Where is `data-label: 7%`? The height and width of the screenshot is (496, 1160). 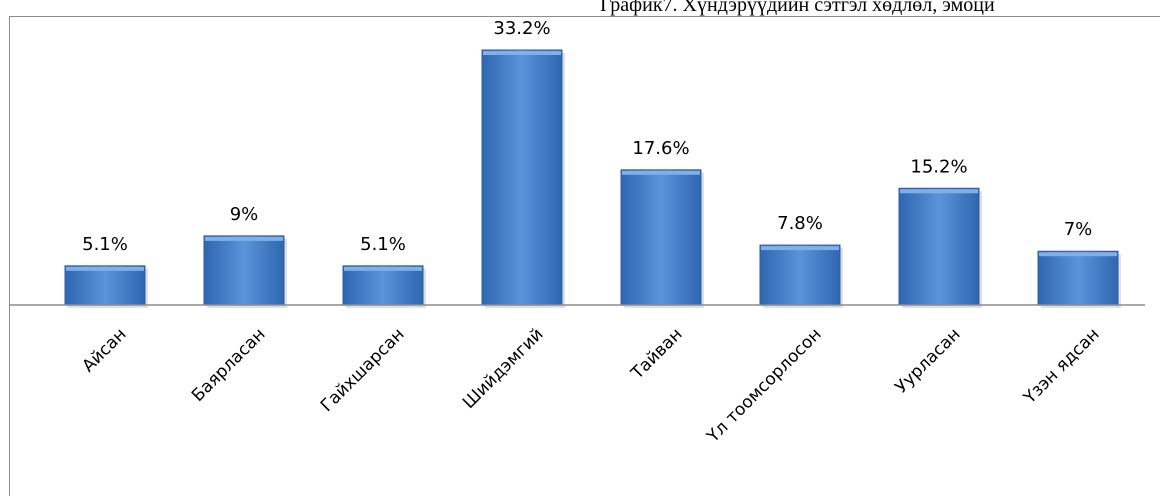 data-label: 7% is located at coordinates (1078, 229).